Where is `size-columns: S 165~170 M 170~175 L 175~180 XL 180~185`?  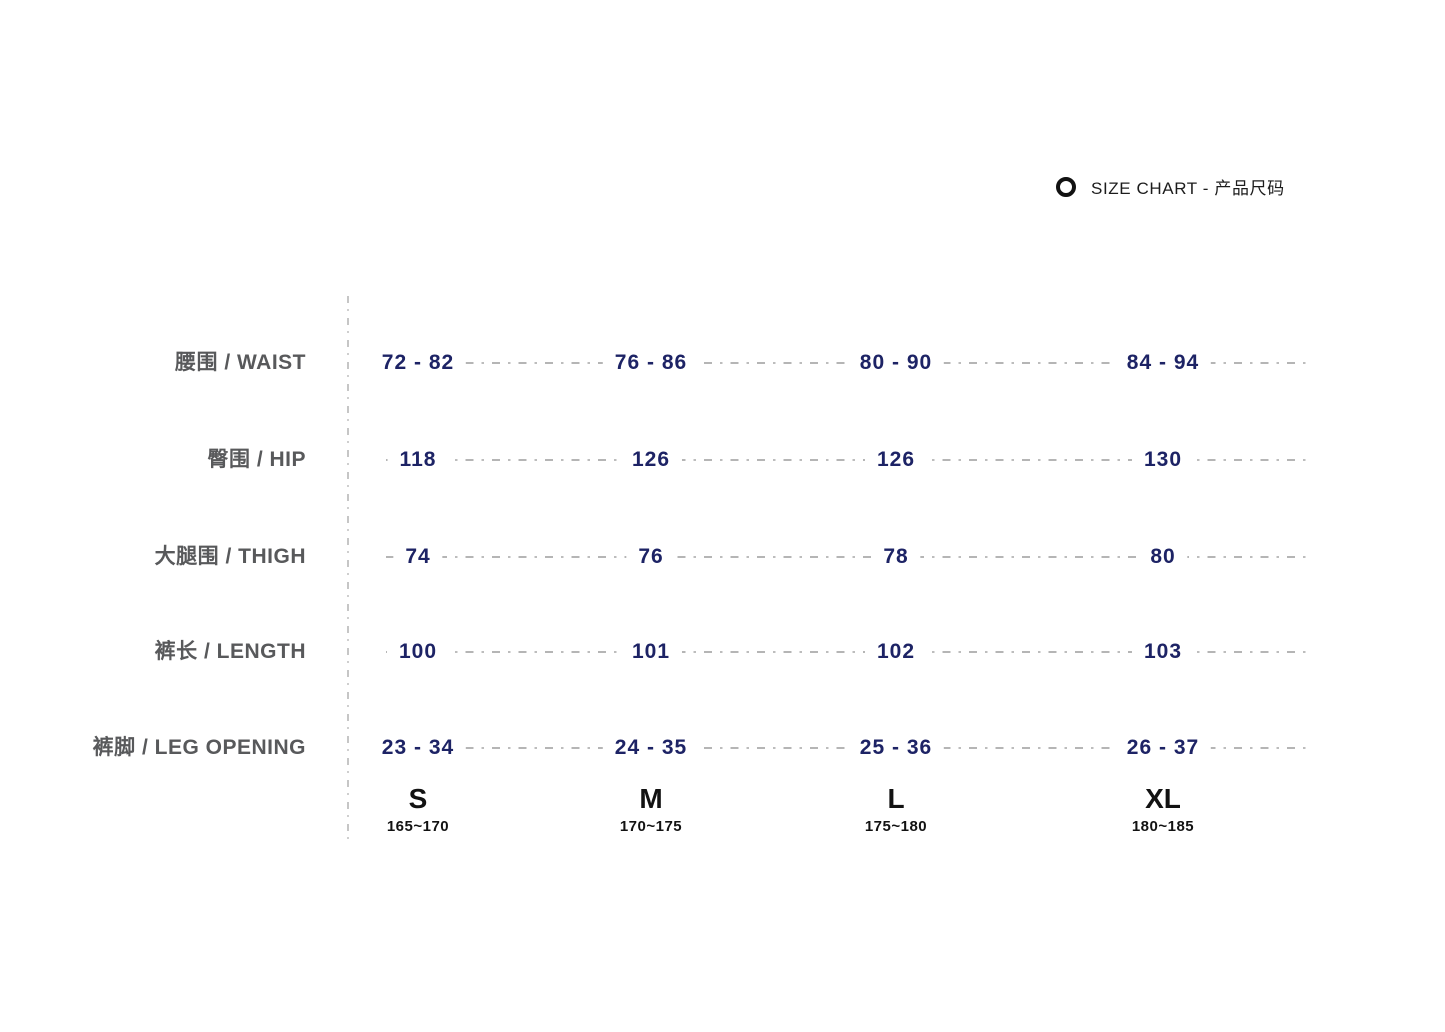
size-columns: S 165~170 M 170~175 L 175~180 XL 180~185 is located at coordinates (722, 814).